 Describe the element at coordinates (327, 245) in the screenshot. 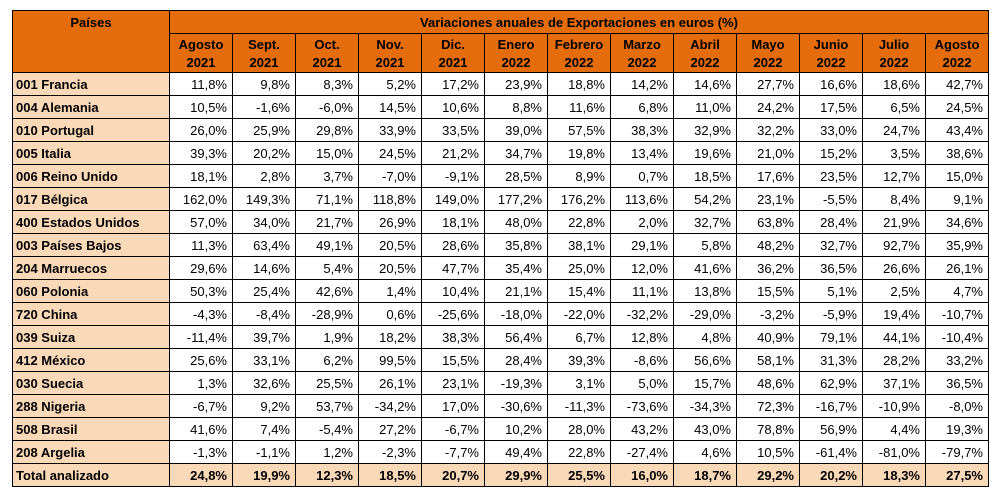

I see `value-cell: 49,1%` at that location.